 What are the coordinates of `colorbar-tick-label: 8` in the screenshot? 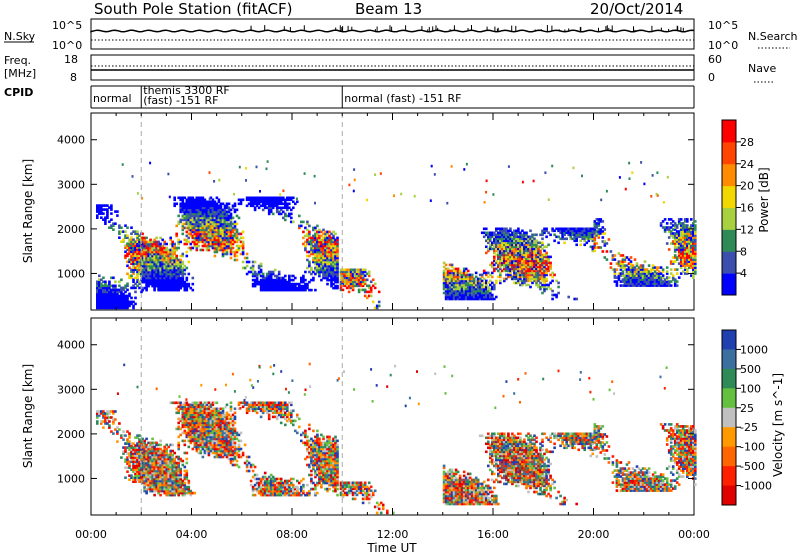 It's located at (743, 251).